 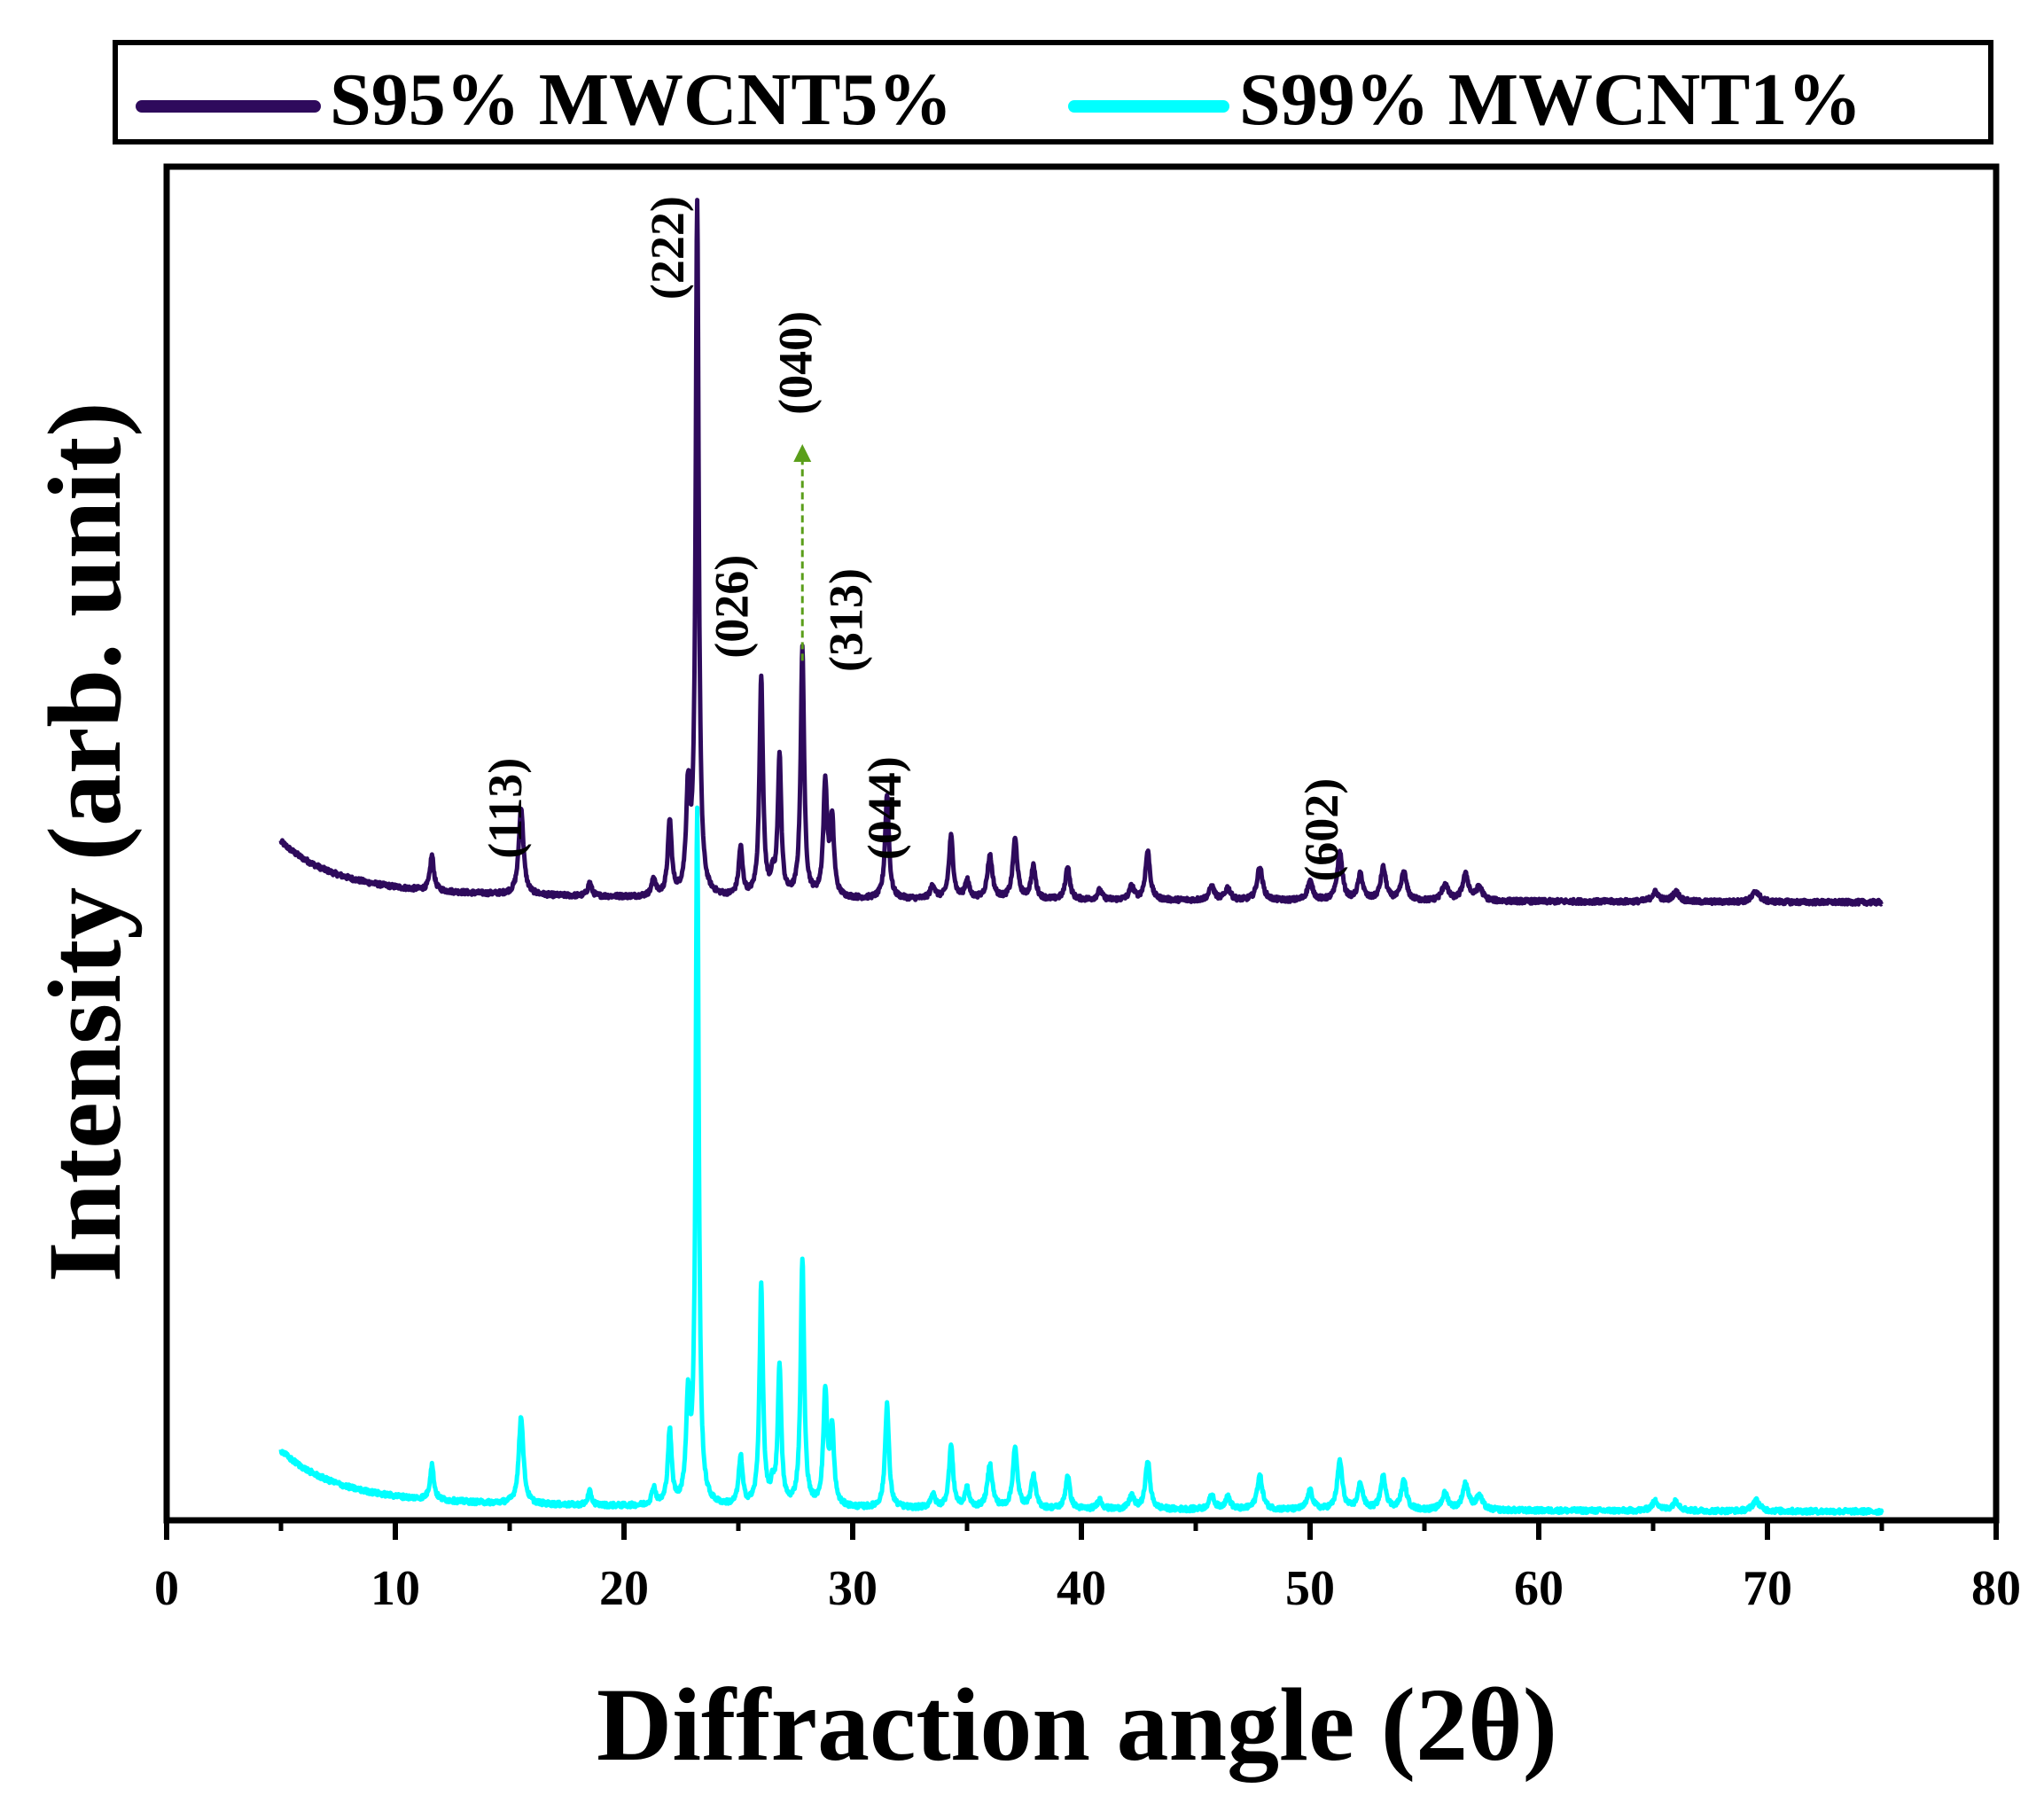 What do you see at coordinates (802, 453) in the screenshot?
I see `peak-arrow-head` at bounding box center [802, 453].